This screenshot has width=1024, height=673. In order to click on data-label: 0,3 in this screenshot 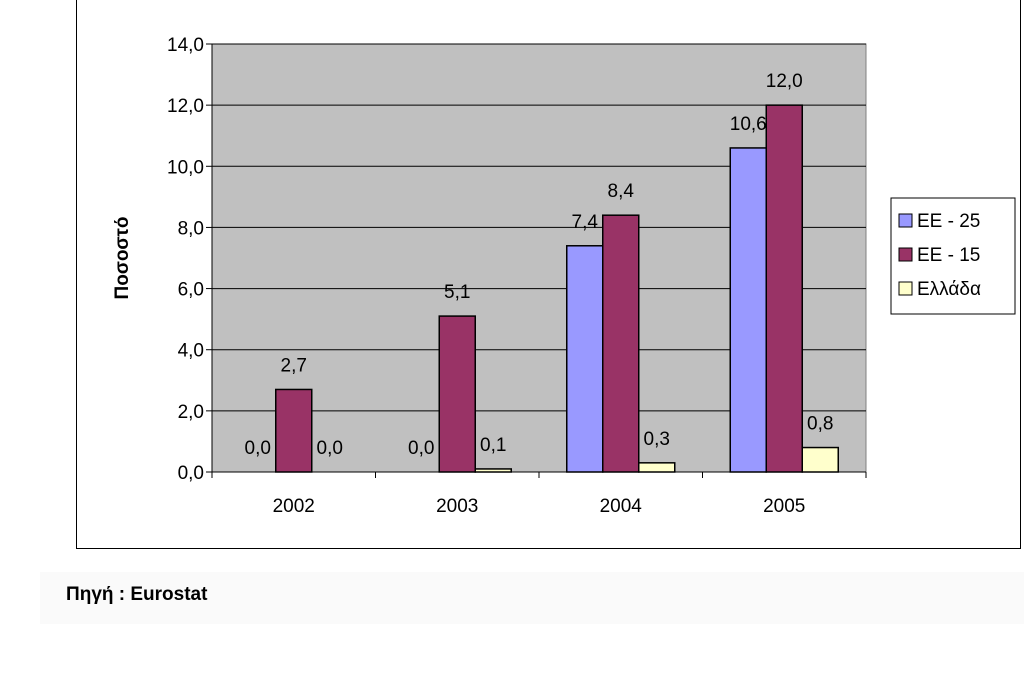, I will do `click(657, 439)`.